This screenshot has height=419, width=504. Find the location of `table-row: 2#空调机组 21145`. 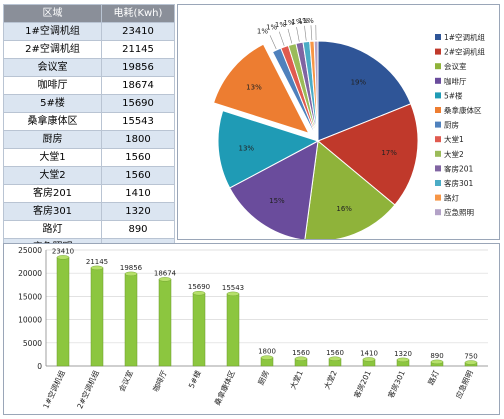

table-row: 2#空调机组 21145 is located at coordinates (89, 49).